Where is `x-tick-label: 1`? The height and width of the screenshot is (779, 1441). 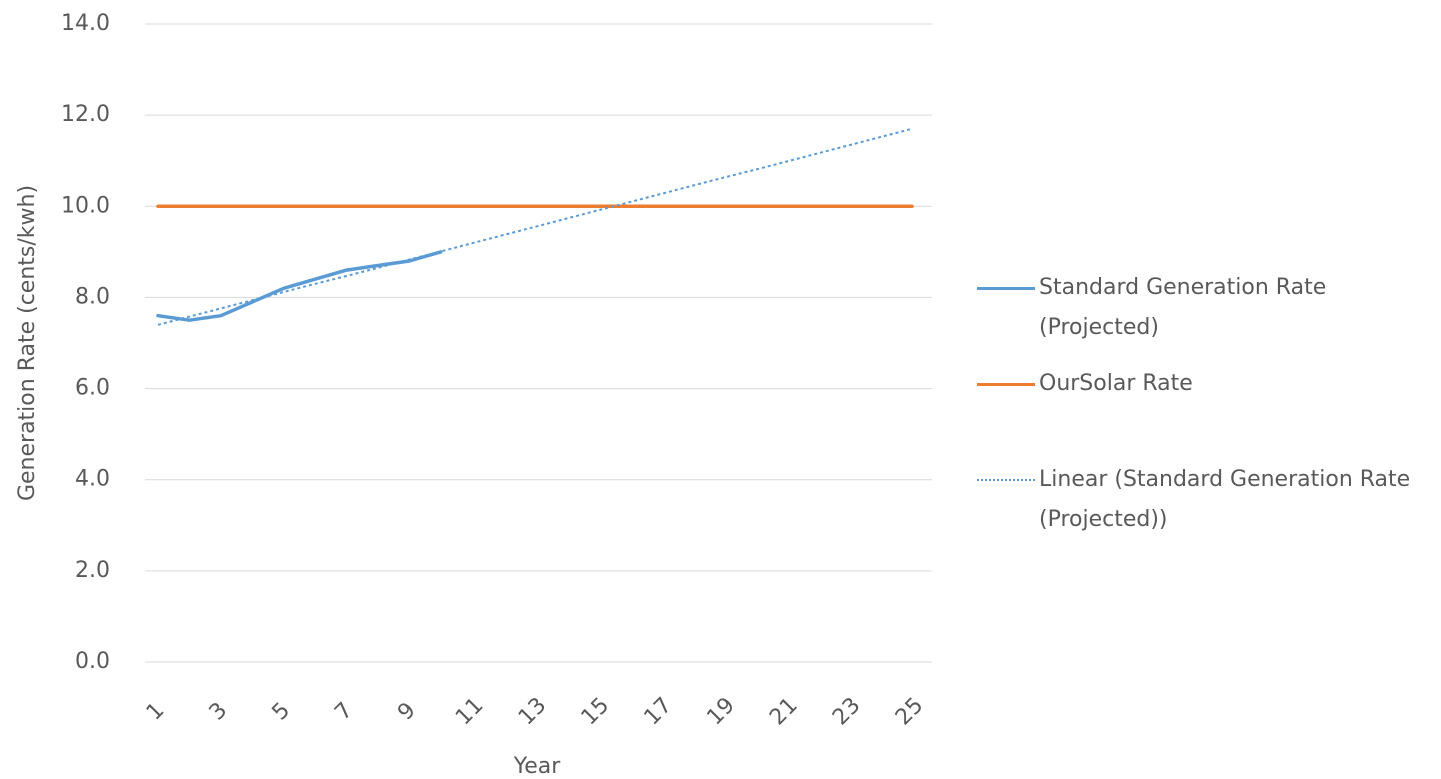
x-tick-label: 1 is located at coordinates (156, 712).